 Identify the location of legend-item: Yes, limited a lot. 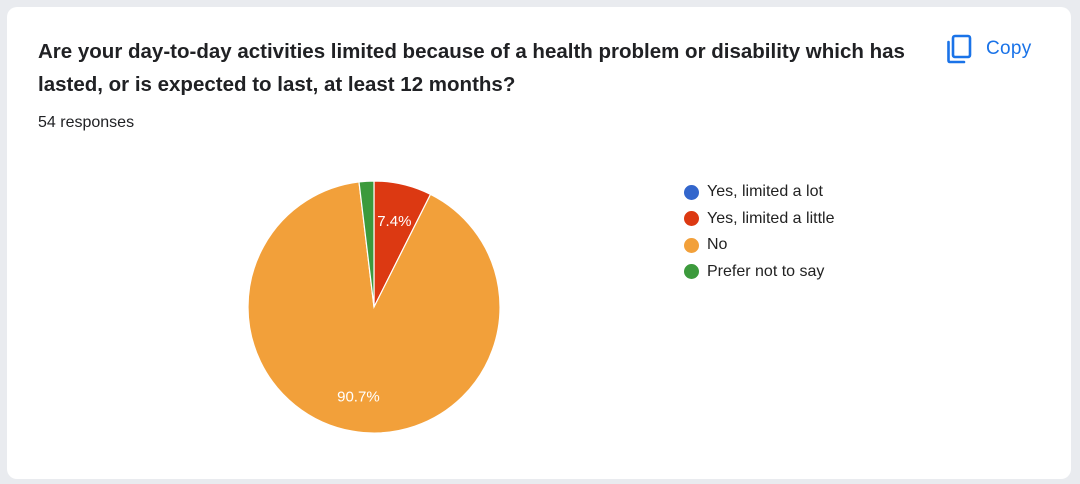
(759, 192).